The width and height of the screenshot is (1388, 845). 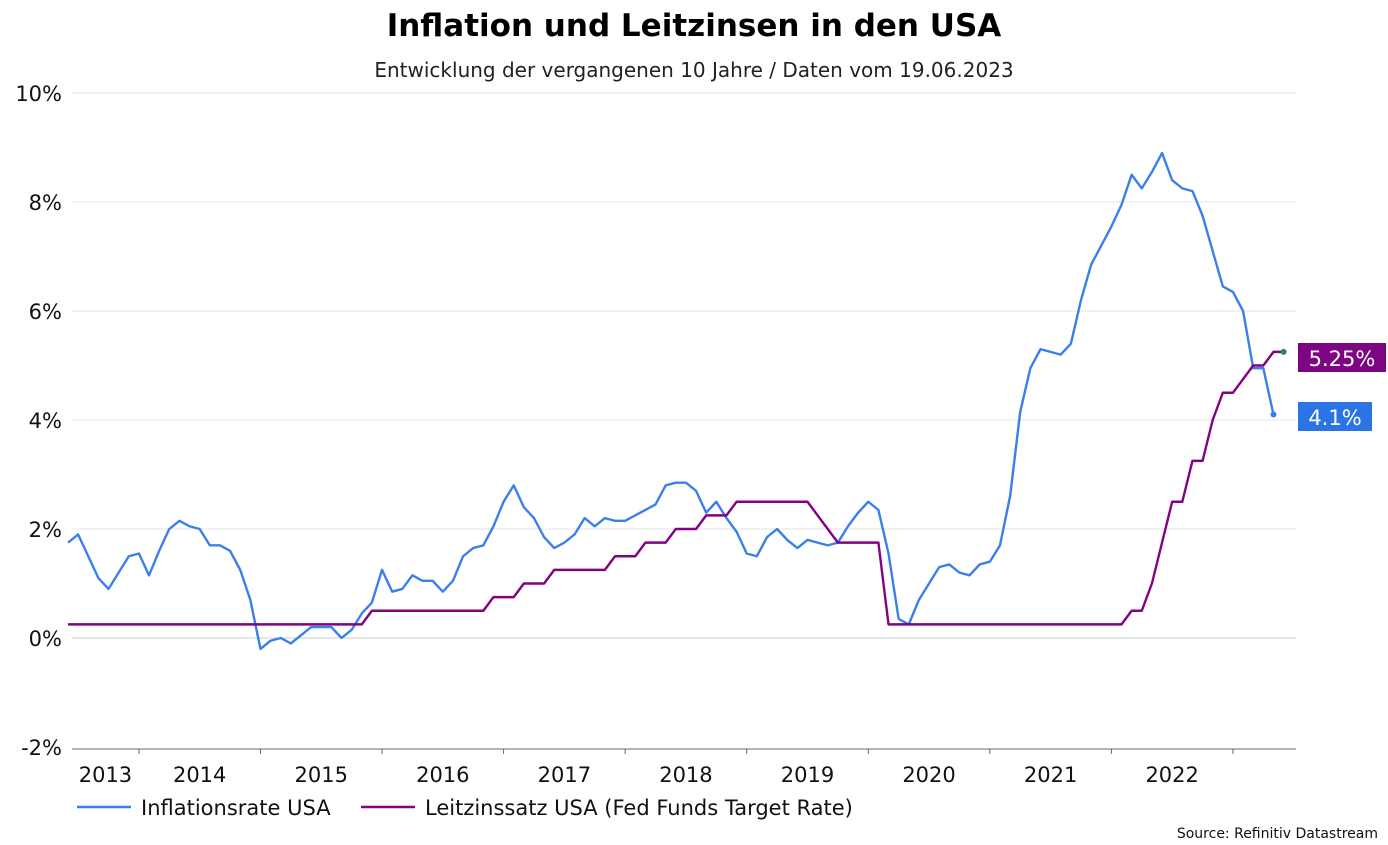 What do you see at coordinates (45, 530) in the screenshot?
I see `y-tick-label: 2%` at bounding box center [45, 530].